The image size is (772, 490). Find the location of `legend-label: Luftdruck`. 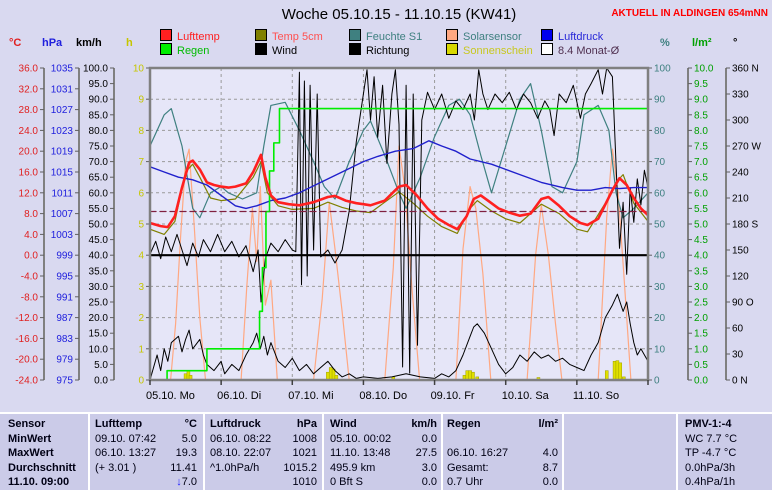

legend-label: Luftdruck is located at coordinates (581, 37).